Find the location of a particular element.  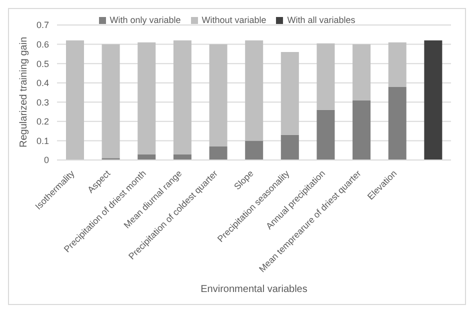

legend-label: Without variable is located at coordinates (234, 20).